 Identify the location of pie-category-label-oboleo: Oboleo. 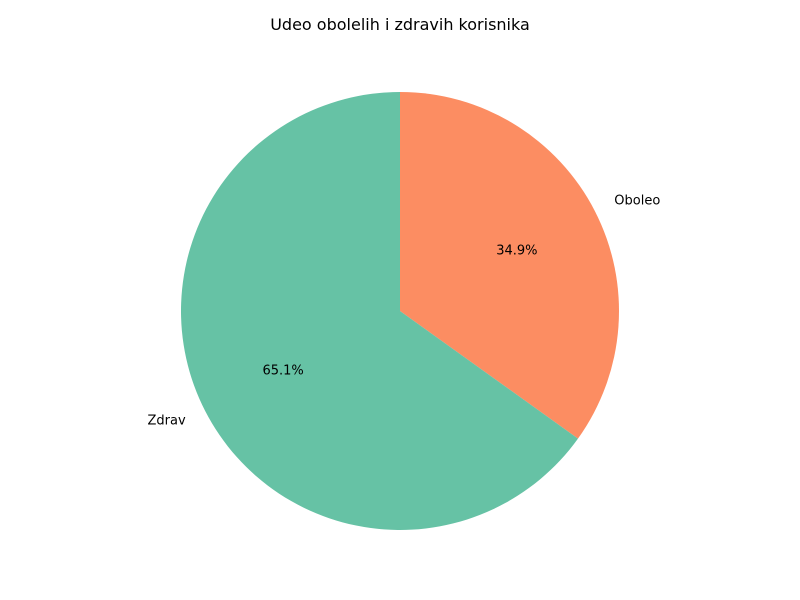
(637, 200).